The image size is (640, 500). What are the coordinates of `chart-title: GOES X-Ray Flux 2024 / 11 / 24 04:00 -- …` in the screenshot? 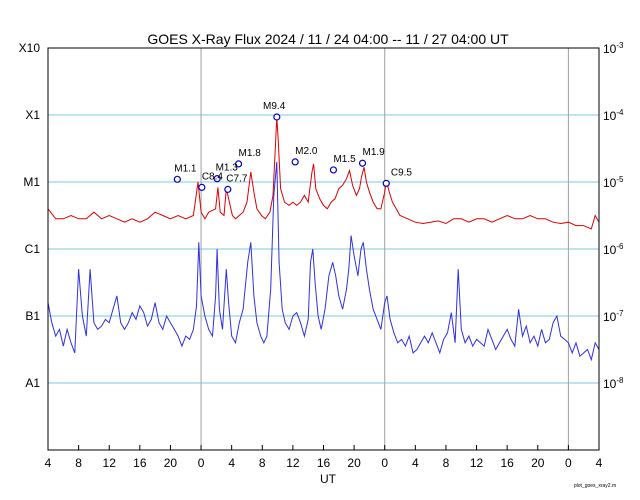 It's located at (328, 39).